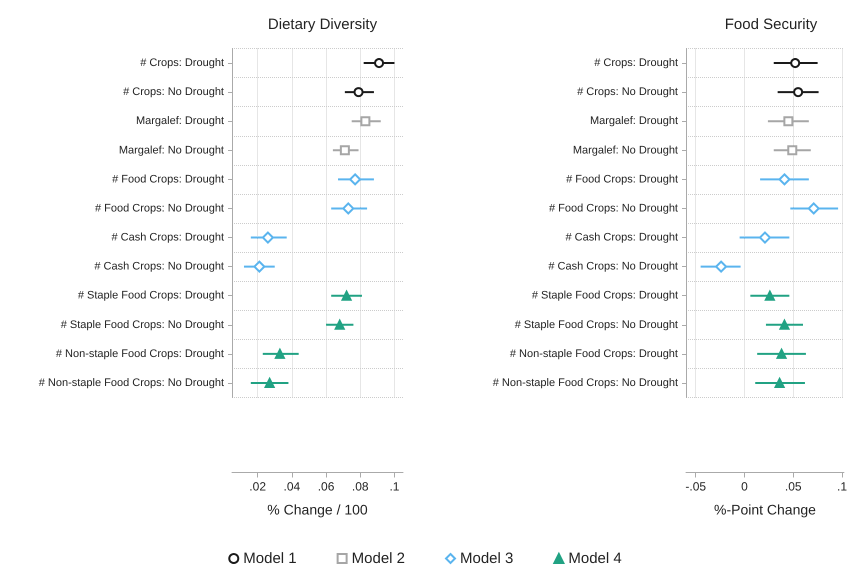 Image resolution: width=850 pixels, height=575 pixels. Describe the element at coordinates (771, 24) in the screenshot. I see `chart-title: Food Security` at that location.